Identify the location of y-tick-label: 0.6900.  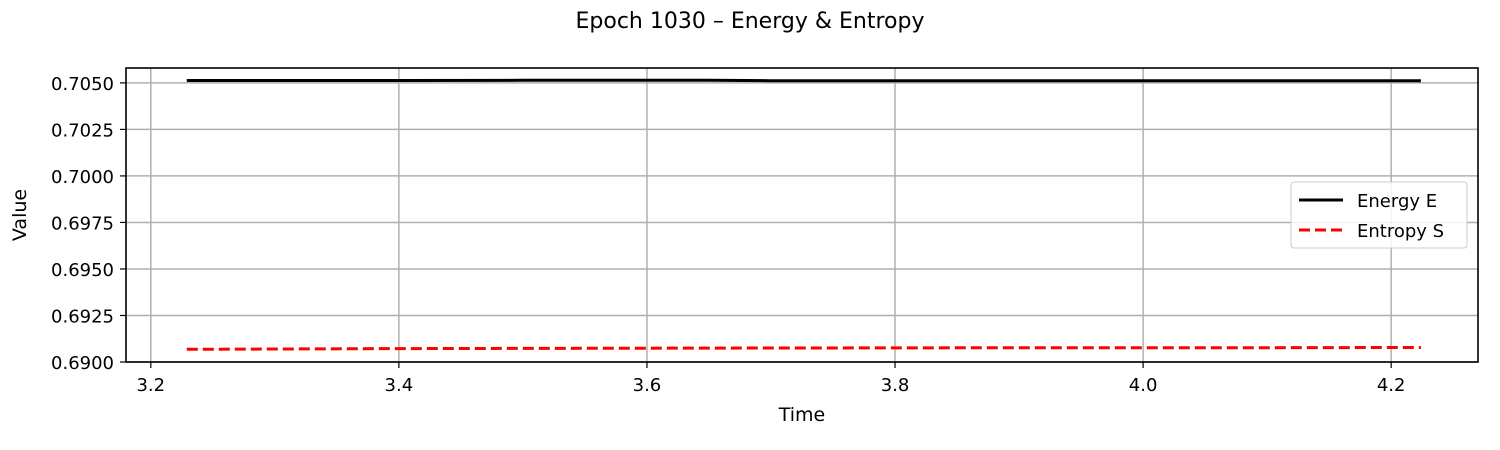
(82, 363).